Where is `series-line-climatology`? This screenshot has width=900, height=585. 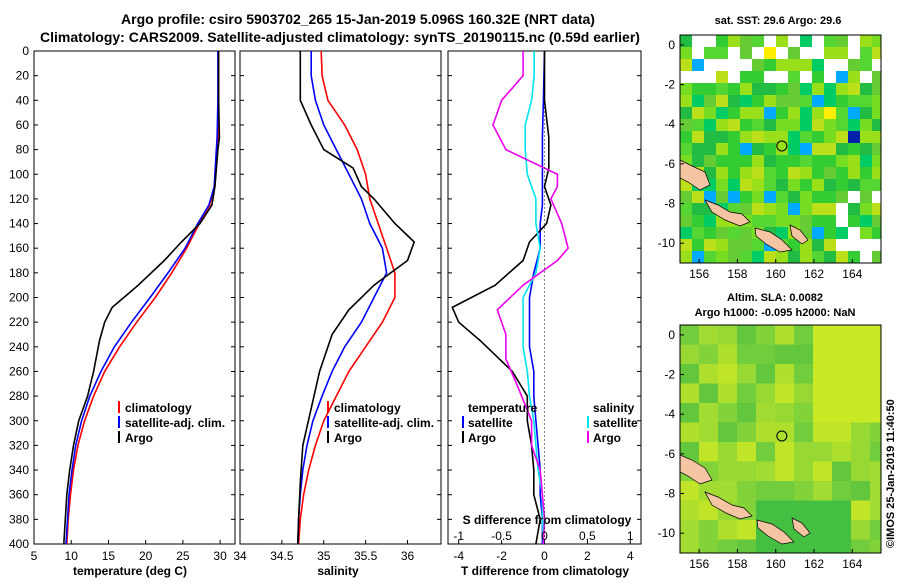
series-line-climatology is located at coordinates (346, 297).